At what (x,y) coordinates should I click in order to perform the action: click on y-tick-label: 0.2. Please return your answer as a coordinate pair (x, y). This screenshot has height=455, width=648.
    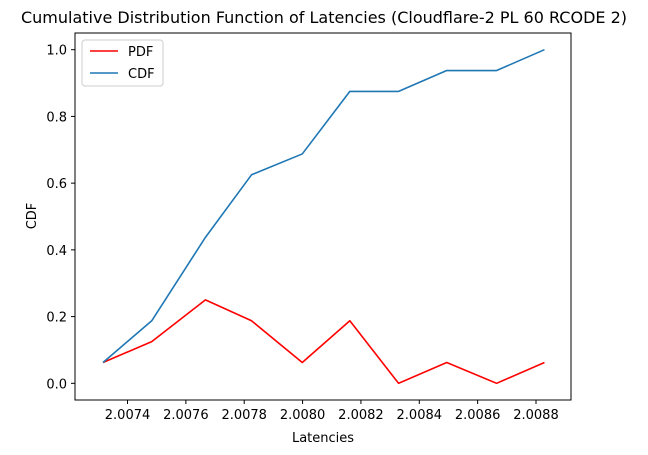
    Looking at the image, I should click on (56, 318).